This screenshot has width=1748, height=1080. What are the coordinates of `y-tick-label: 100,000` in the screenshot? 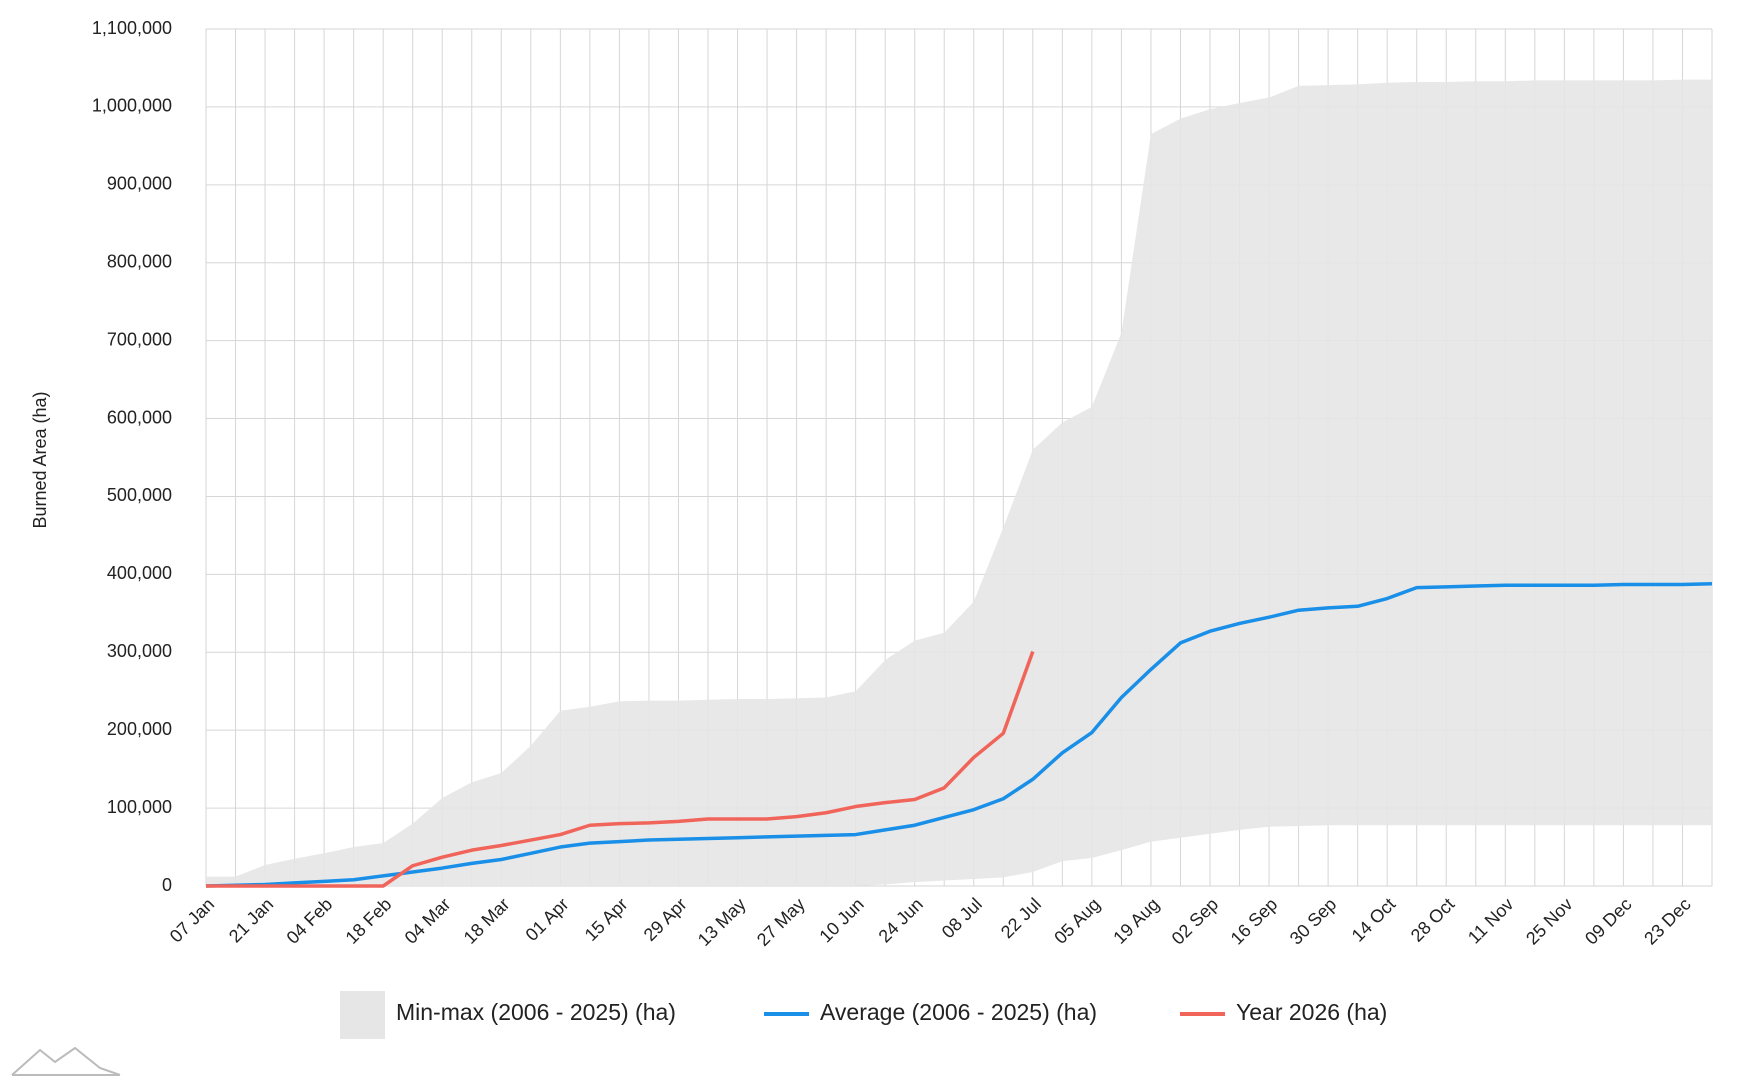 It's located at (139, 807).